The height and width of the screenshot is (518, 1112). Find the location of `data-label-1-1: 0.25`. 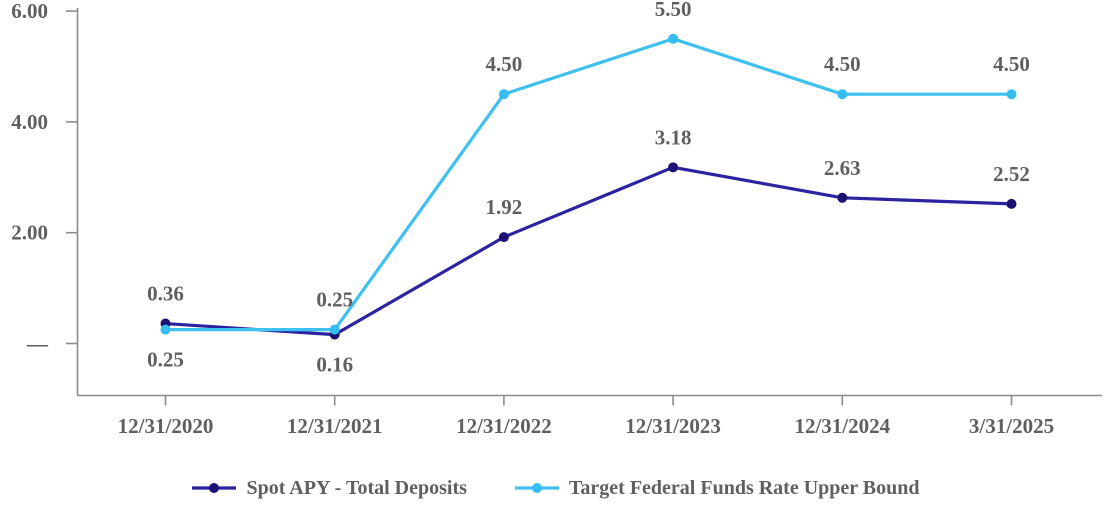

data-label-1-1: 0.25 is located at coordinates (334, 300).